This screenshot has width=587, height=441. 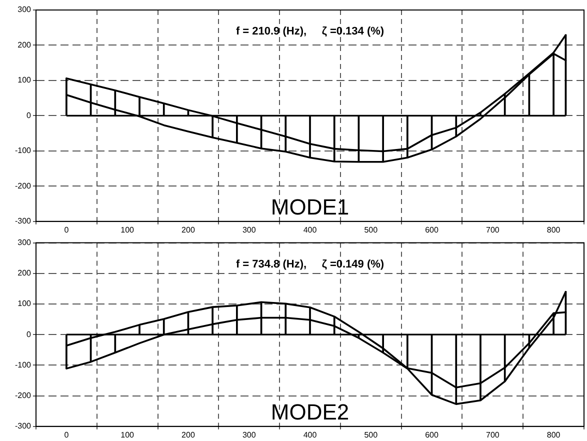 I want to click on annotation: f = 734.8 (Hz), ζ =0.149 (%), so click(x=310, y=264).